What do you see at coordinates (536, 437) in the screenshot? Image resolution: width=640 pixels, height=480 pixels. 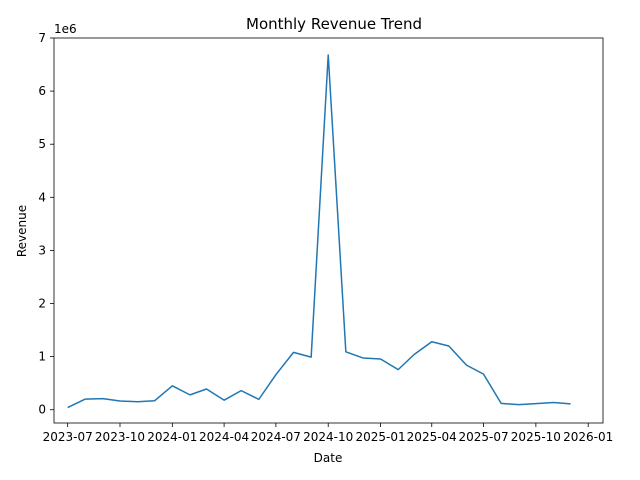 I see `x-tick-label: 2025-10` at bounding box center [536, 437].